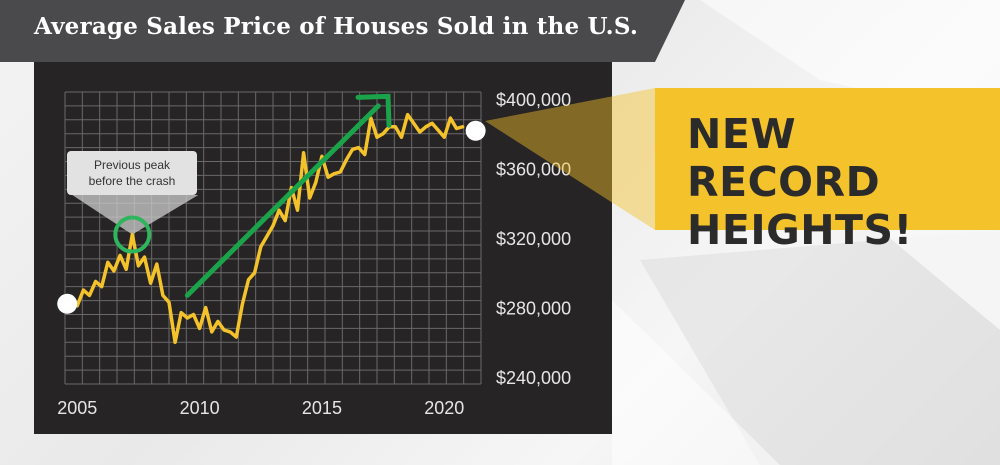 Image resolution: width=1000 pixels, height=465 pixels. What do you see at coordinates (800, 230) in the screenshot?
I see `callout-line-2: HEIGHTS!` at bounding box center [800, 230].